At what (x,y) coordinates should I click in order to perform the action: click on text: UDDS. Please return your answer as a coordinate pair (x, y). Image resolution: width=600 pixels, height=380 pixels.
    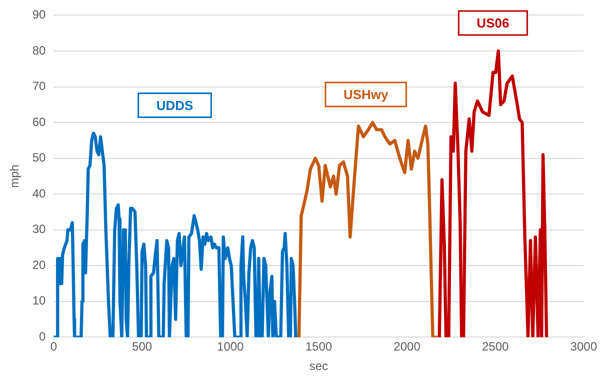
    Looking at the image, I should click on (175, 105).